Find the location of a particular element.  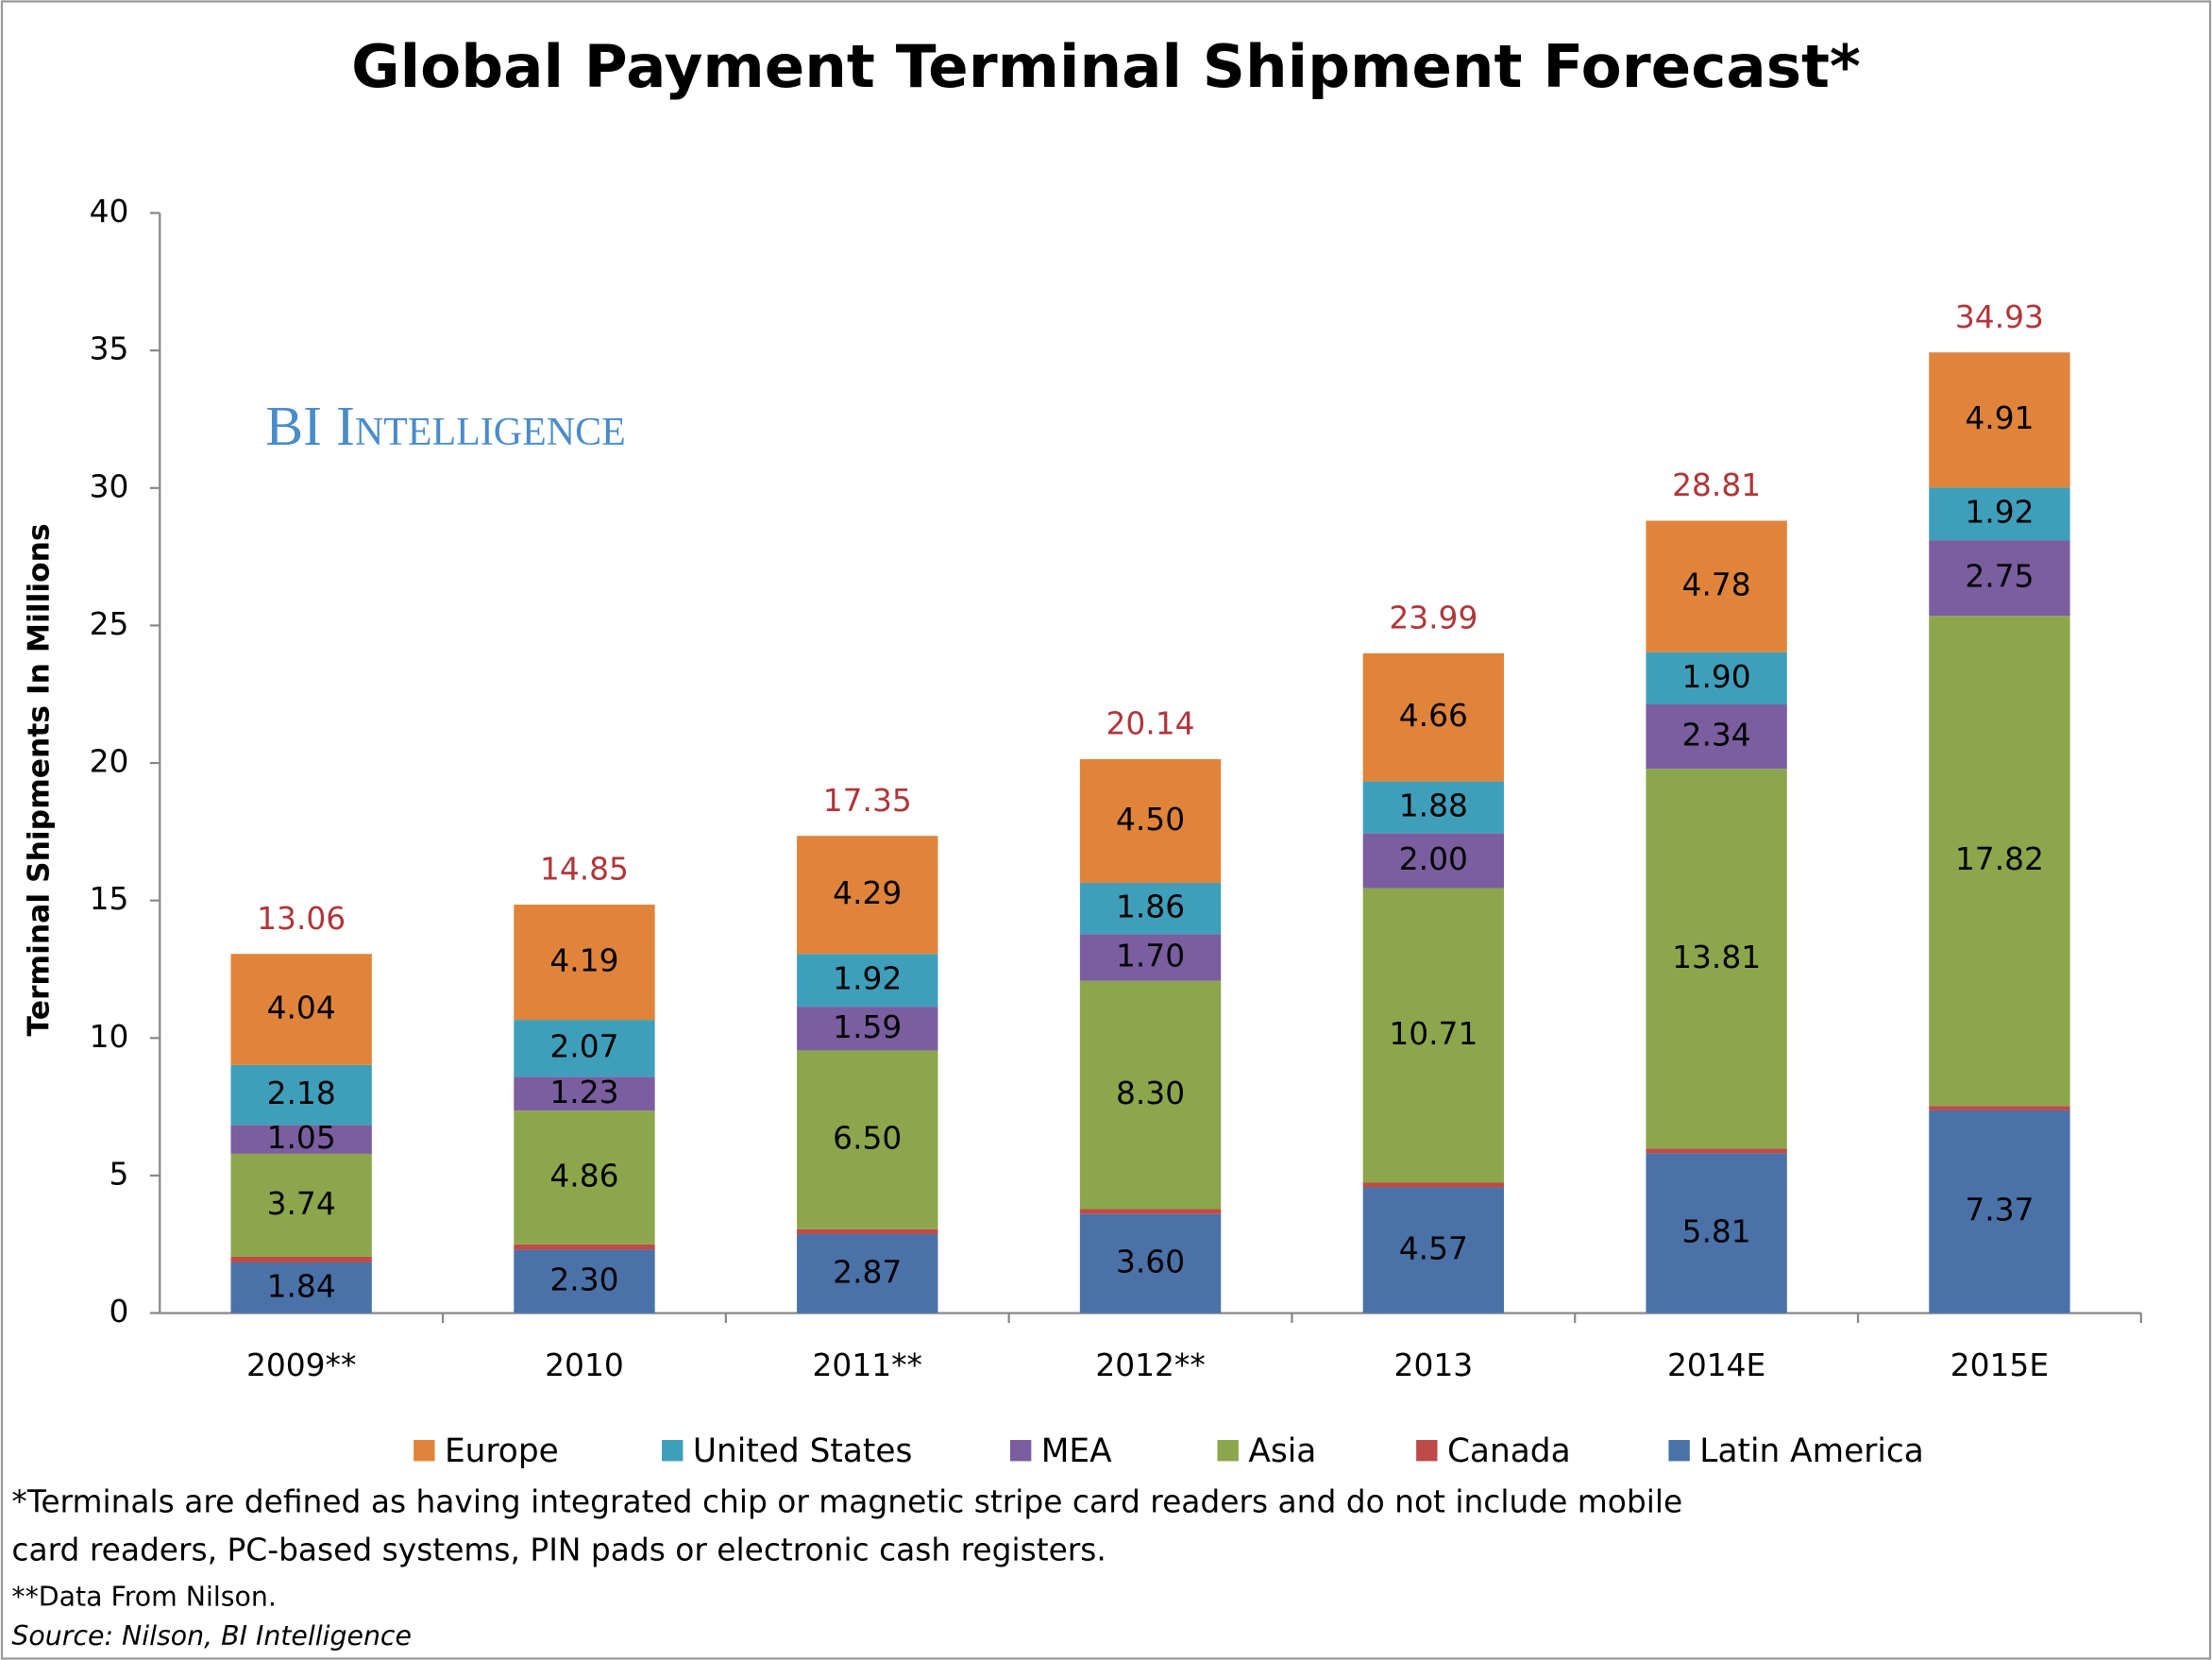

value-label: 1.05 is located at coordinates (301, 1138).